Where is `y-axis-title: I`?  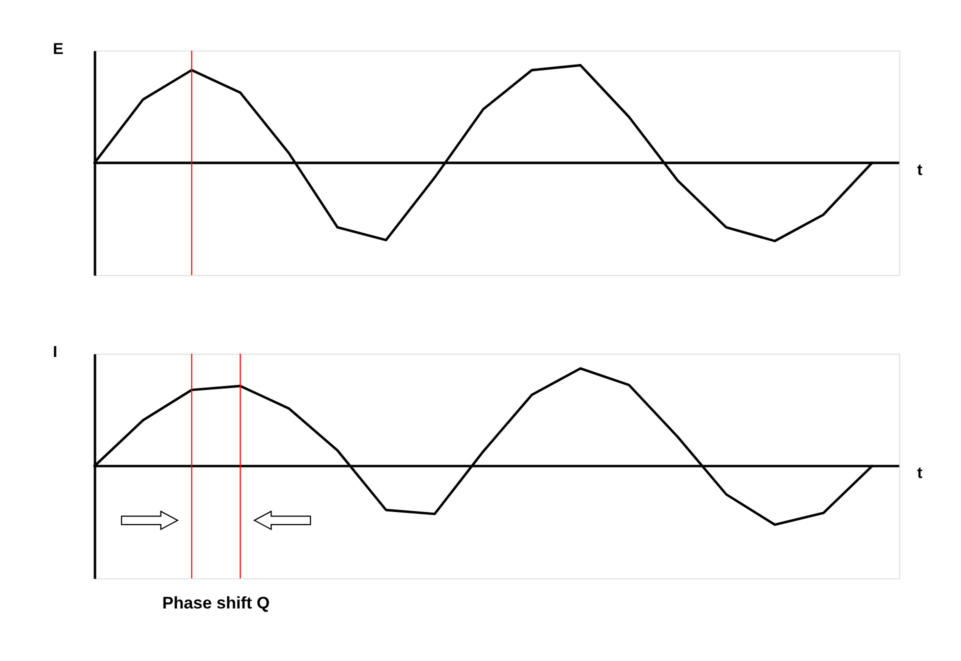 y-axis-title: I is located at coordinates (55, 353).